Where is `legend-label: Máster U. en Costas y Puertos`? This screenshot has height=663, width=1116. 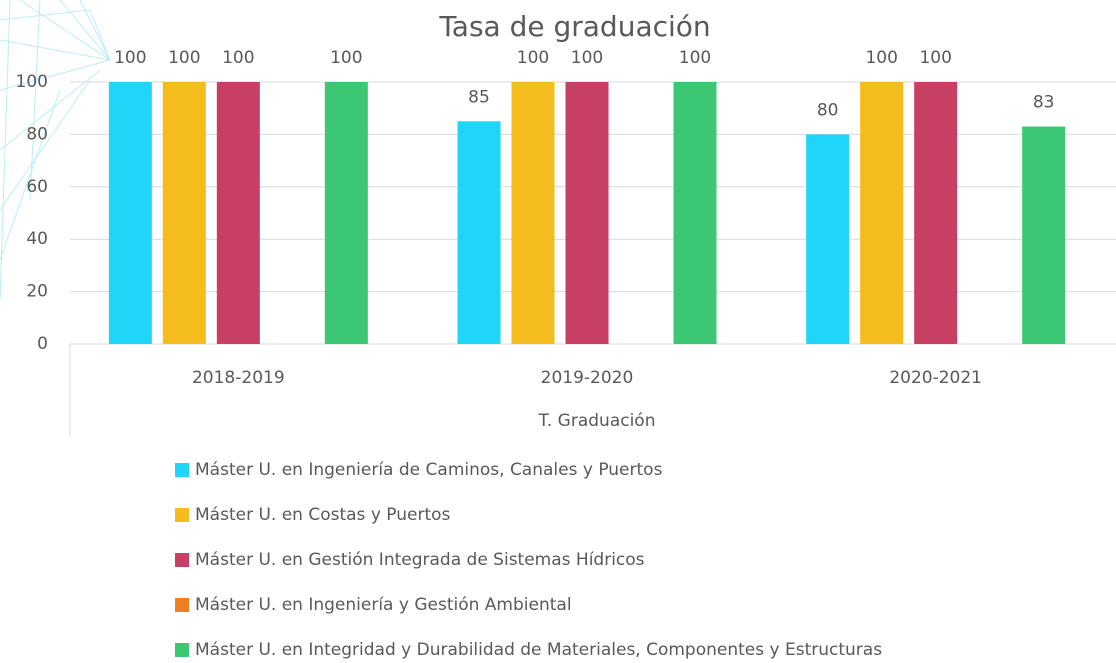
legend-label: Máster U. en Costas y Puertos is located at coordinates (323, 515).